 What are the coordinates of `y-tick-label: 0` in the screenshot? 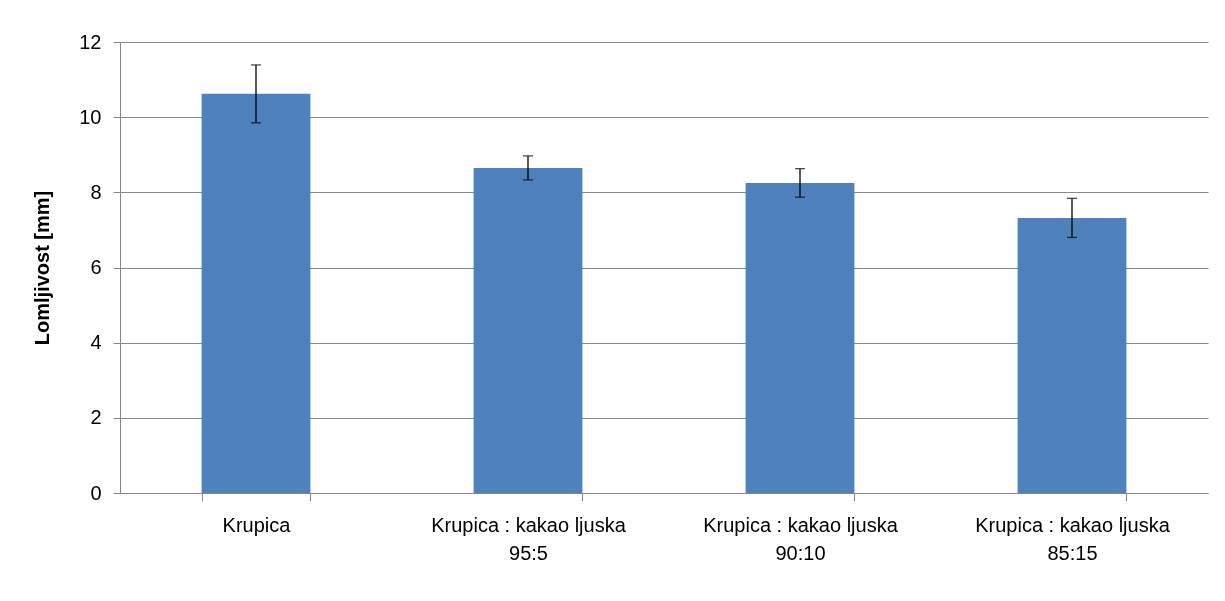 It's located at (96, 492).